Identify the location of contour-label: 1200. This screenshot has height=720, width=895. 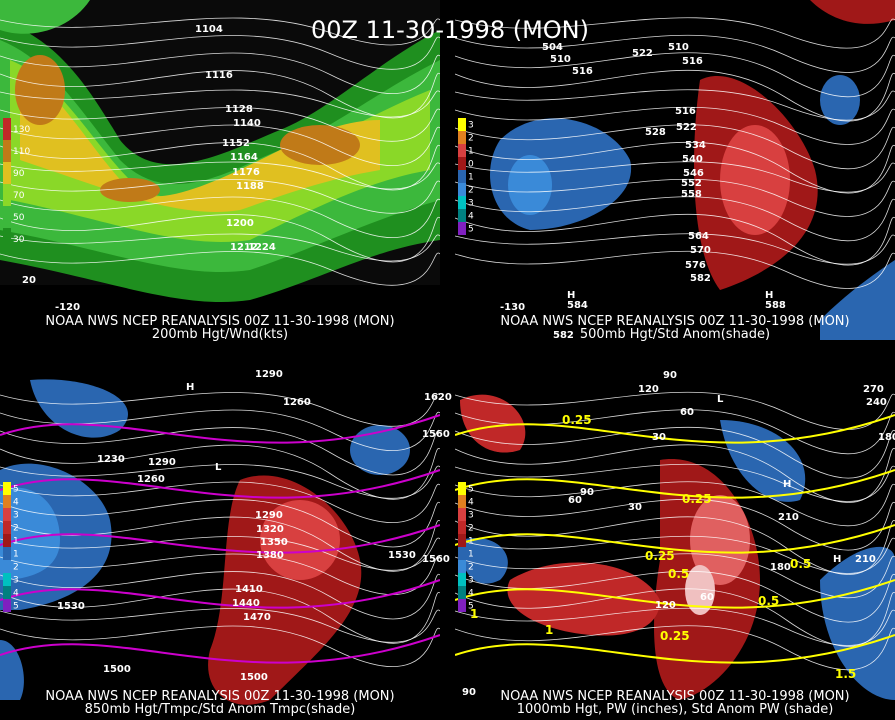
(240, 223).